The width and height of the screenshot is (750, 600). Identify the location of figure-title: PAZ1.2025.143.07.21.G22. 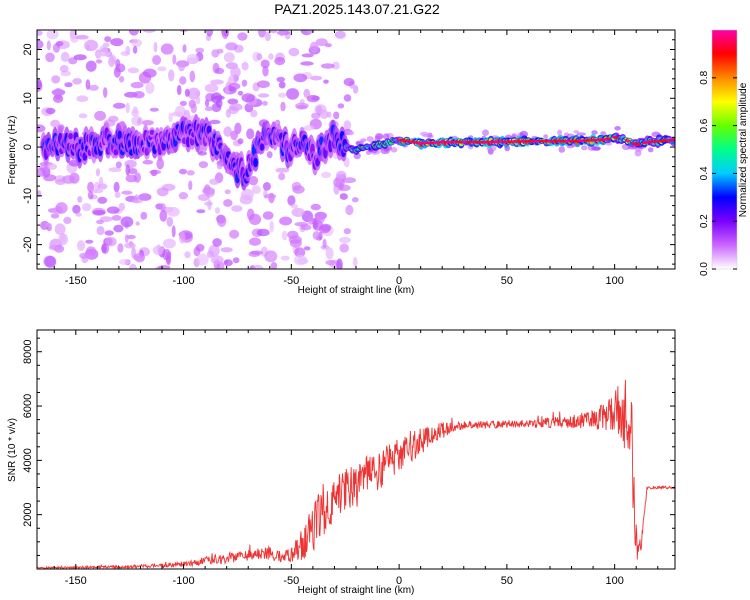
(357, 9).